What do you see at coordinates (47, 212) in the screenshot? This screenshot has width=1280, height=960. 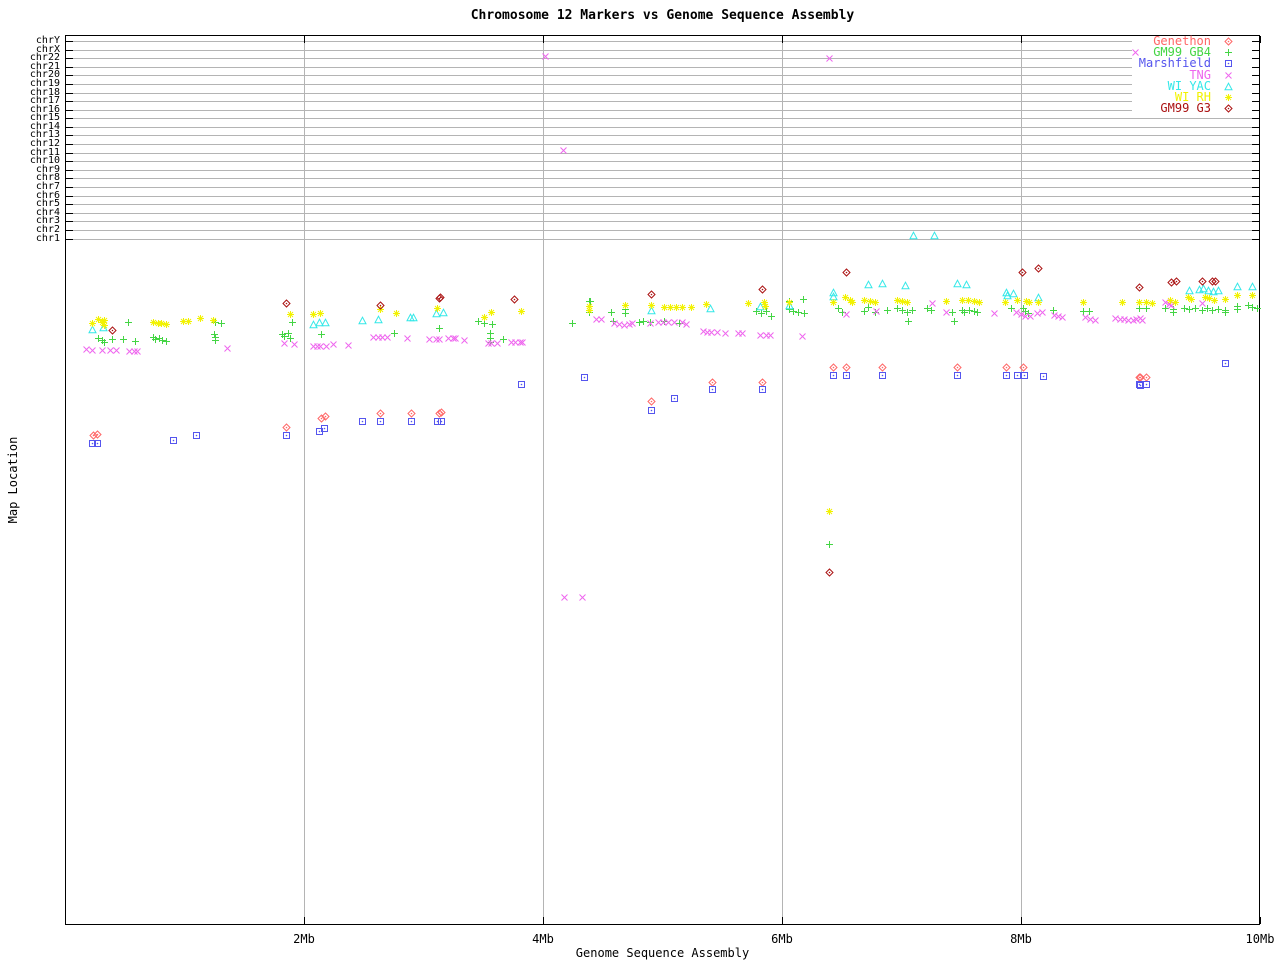 I see `y-tick-label-chr4: chr4` at bounding box center [47, 212].